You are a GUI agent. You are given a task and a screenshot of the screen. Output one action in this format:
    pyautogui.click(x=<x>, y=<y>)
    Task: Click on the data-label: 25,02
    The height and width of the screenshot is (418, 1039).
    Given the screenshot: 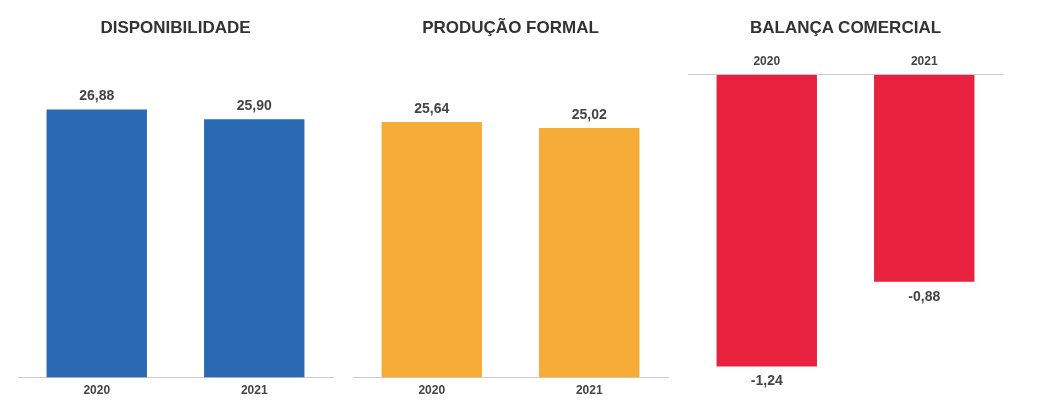 What is the action you would take?
    pyautogui.click(x=589, y=113)
    